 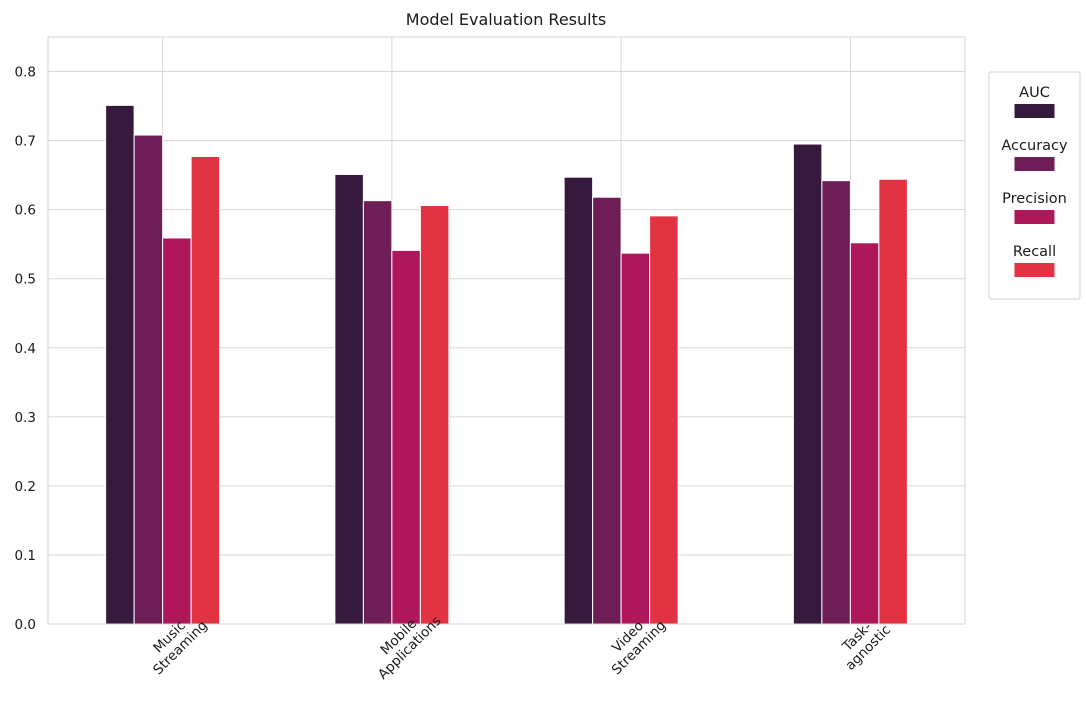 I want to click on legend-frame, so click(x=1034, y=185).